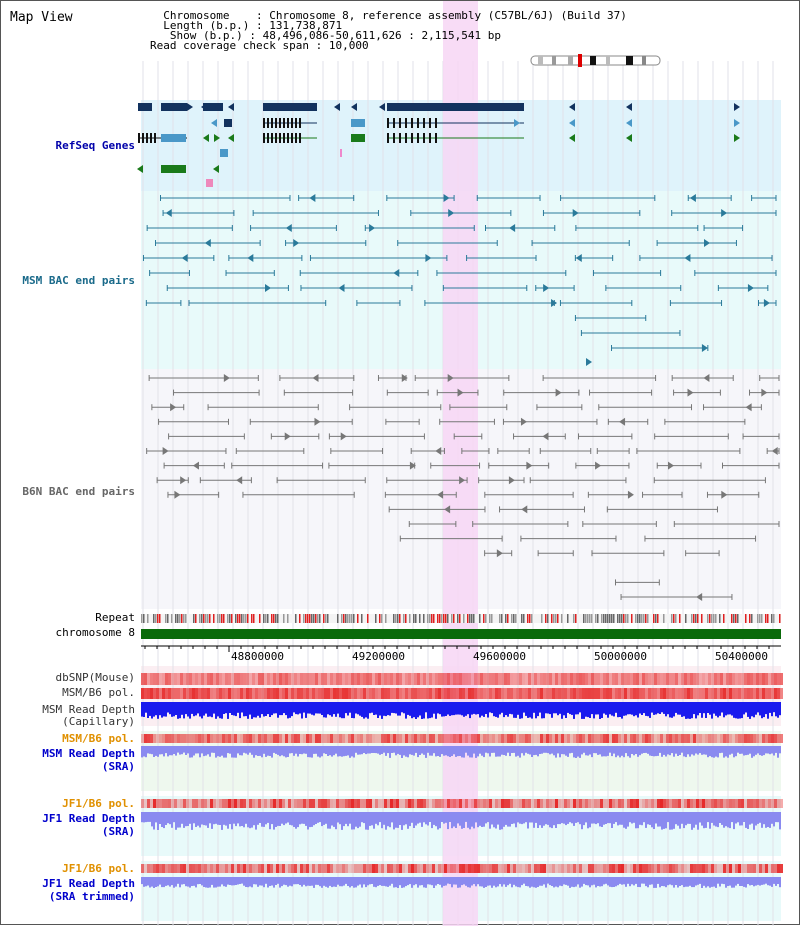  What do you see at coordinates (78, 491) in the screenshot?
I see `track-label-b6n-bac: B6N BAC end pairs` at bounding box center [78, 491].